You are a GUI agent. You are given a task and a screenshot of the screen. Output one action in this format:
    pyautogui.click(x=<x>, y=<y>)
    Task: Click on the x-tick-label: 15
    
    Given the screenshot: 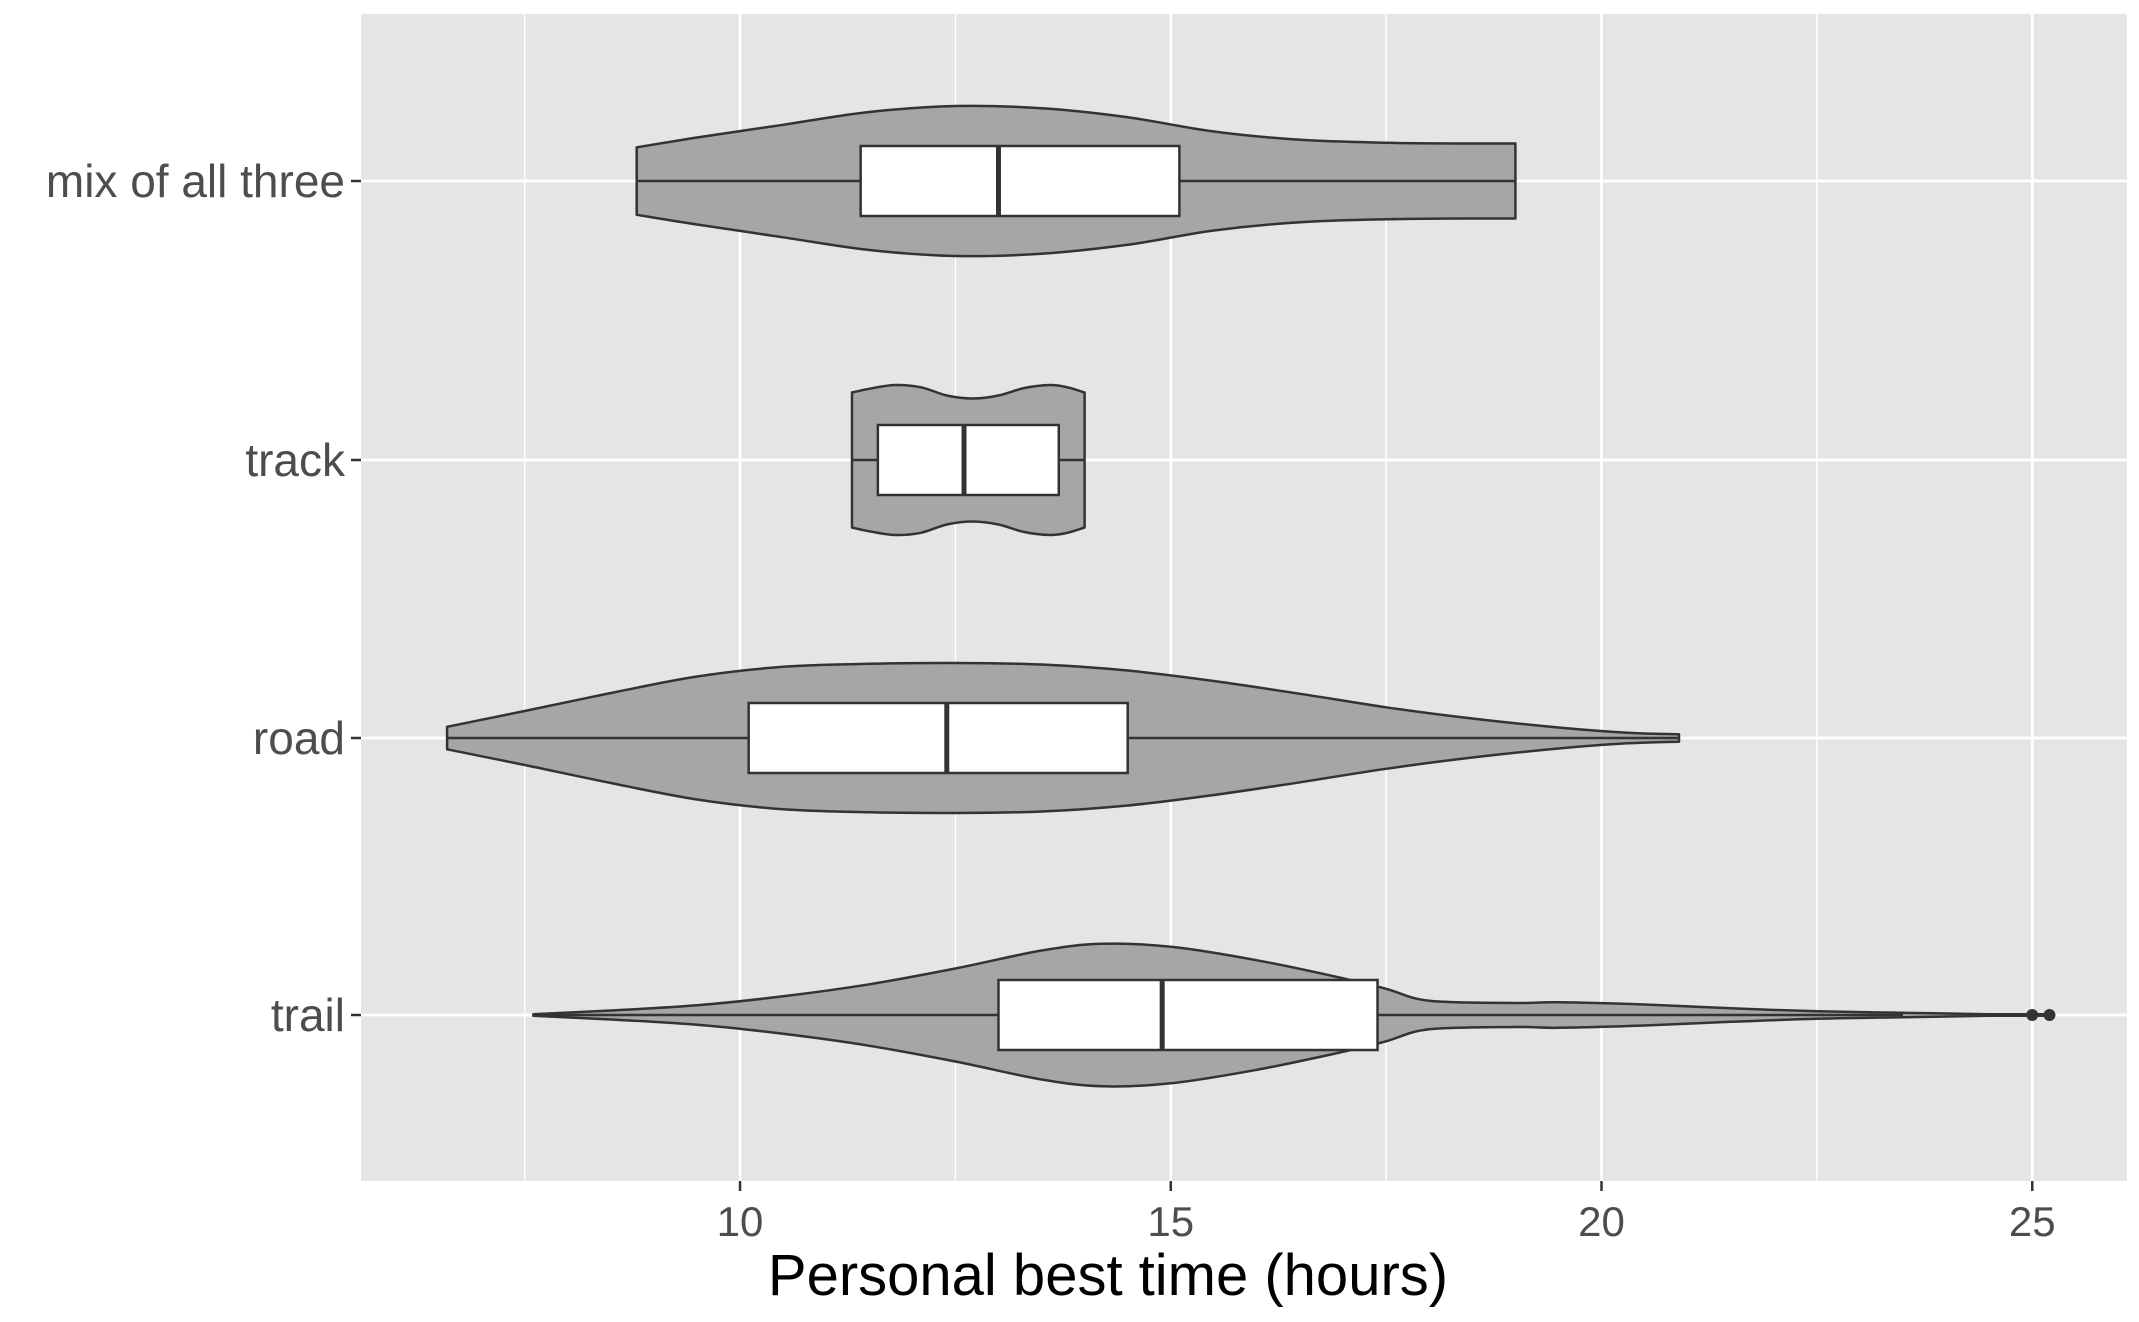 What is the action you would take?
    pyautogui.click(x=1170, y=1221)
    